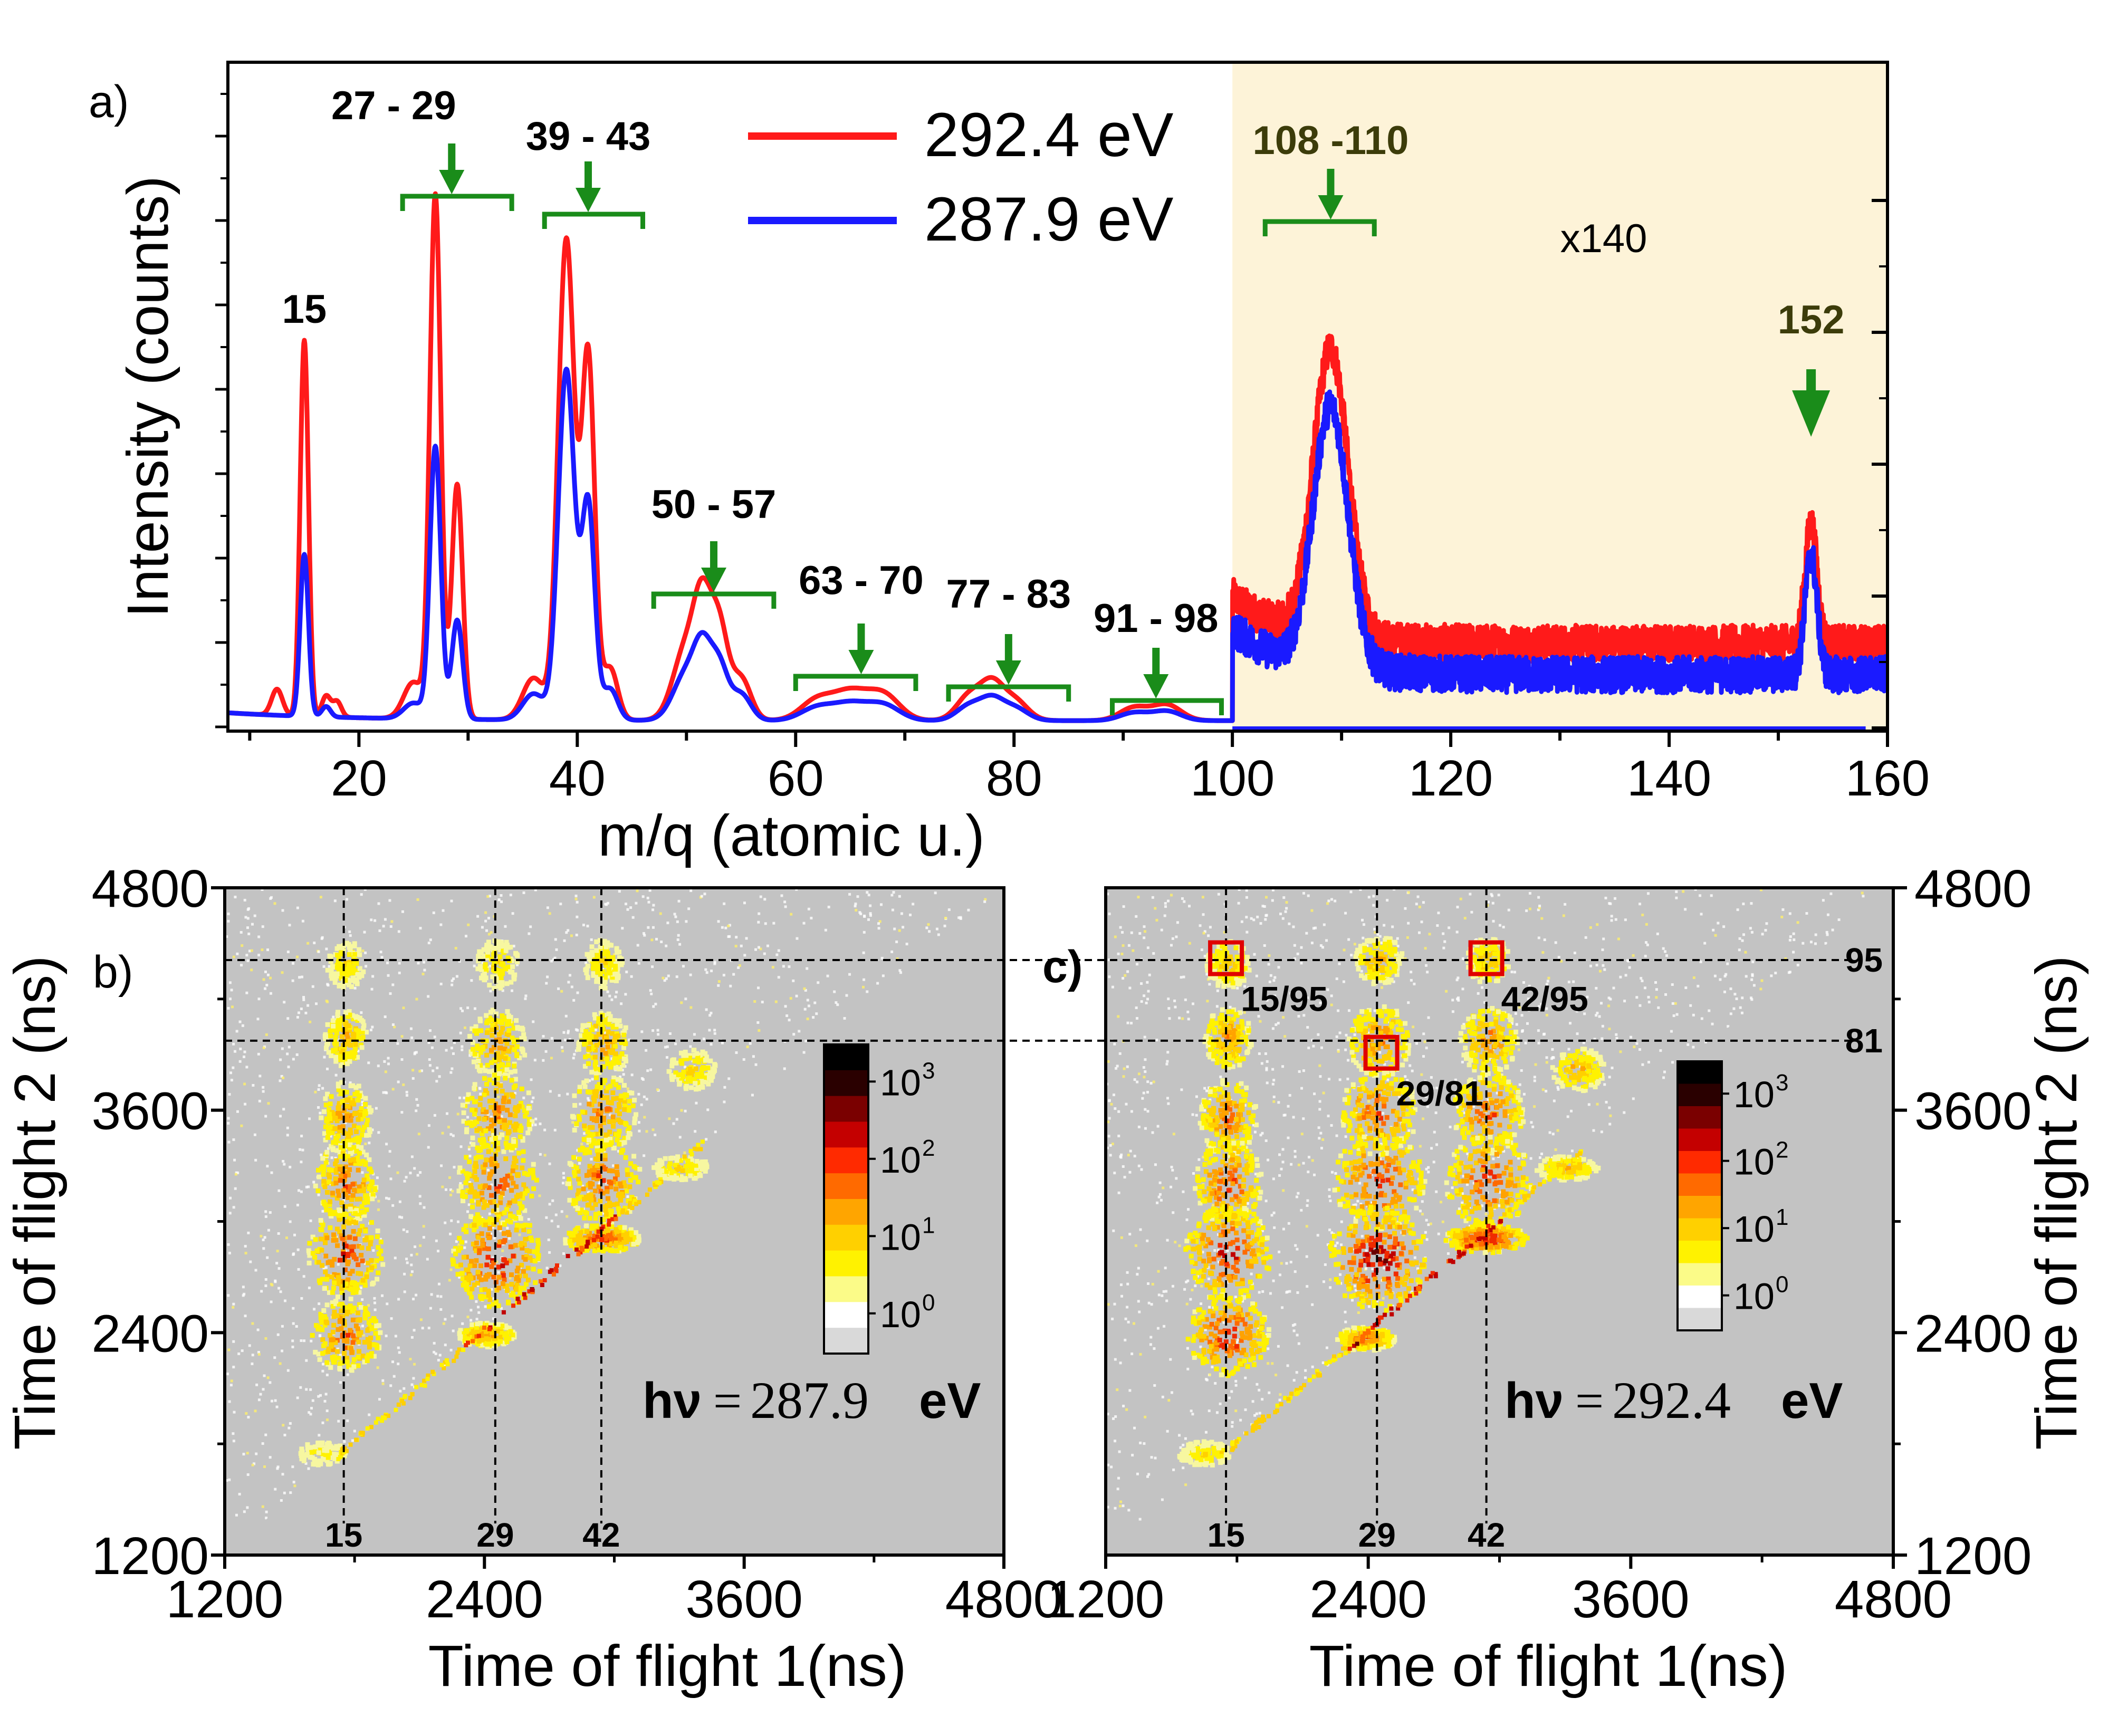 This screenshot has width=2108, height=1736. I want to click on legend-red-label: 292.4 eV, so click(1049, 135).